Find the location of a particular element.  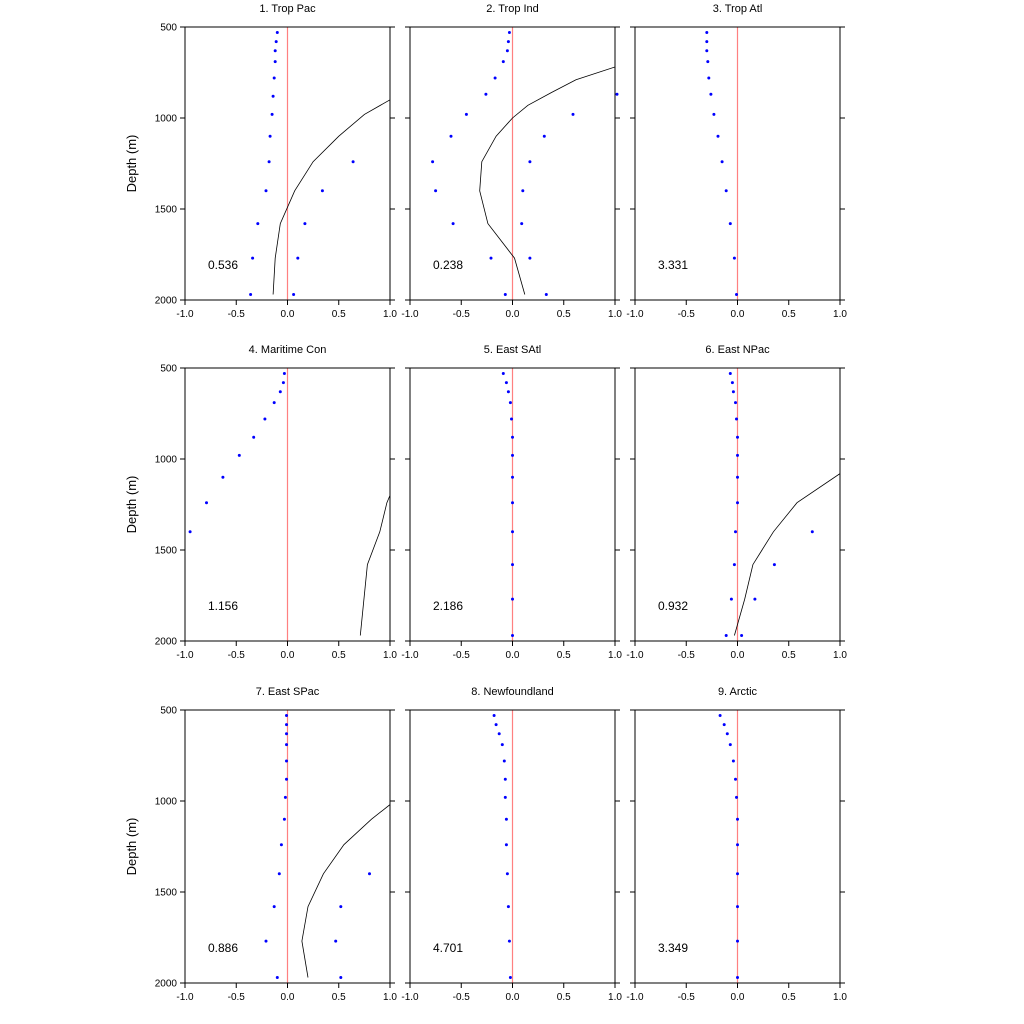

panel-annotation: 0.536 is located at coordinates (223, 265).